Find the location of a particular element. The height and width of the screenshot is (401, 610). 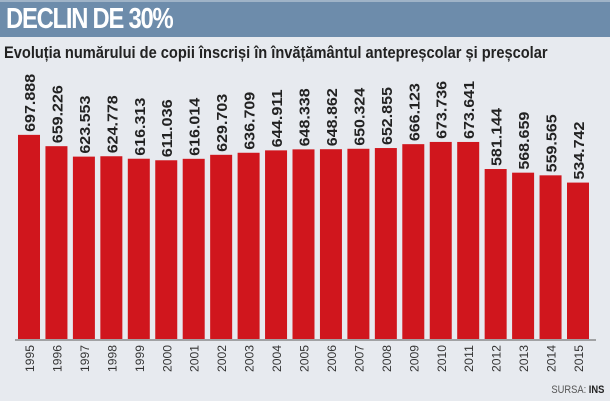

data-label: 644.911 is located at coordinates (277, 118).